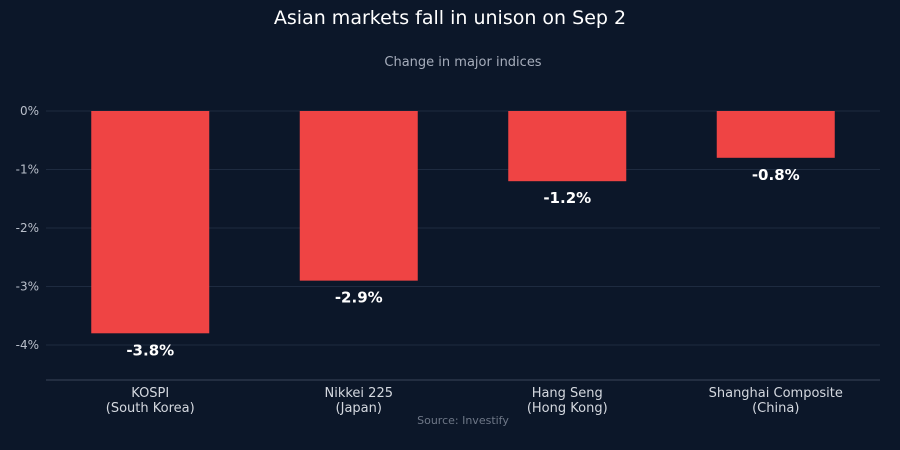  I want to click on x-category-label: (Hong Kong), so click(567, 408).